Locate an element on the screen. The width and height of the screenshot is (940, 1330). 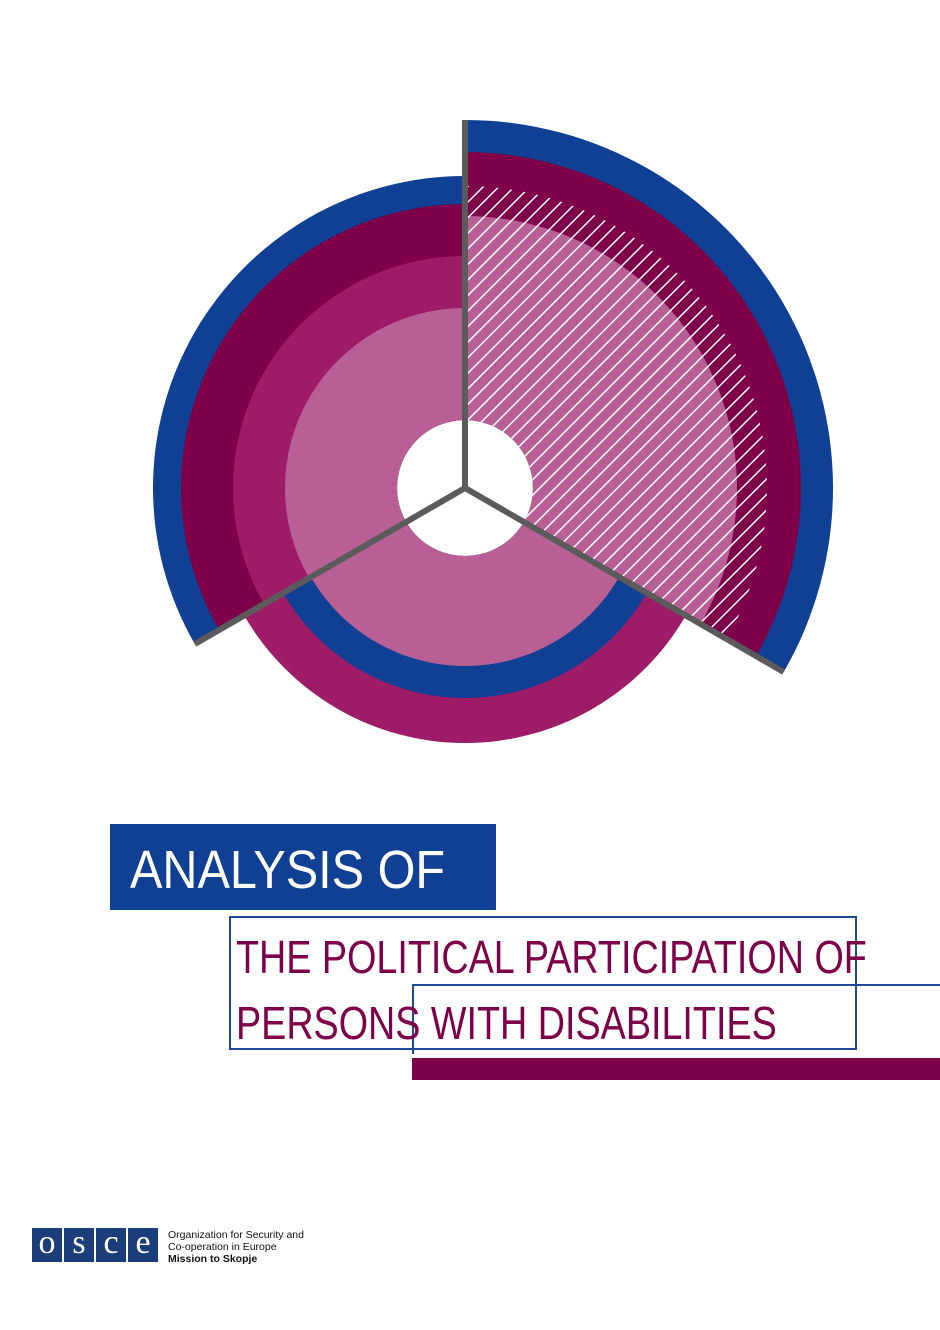
right-sector-hatch is located at coordinates (616, 412).